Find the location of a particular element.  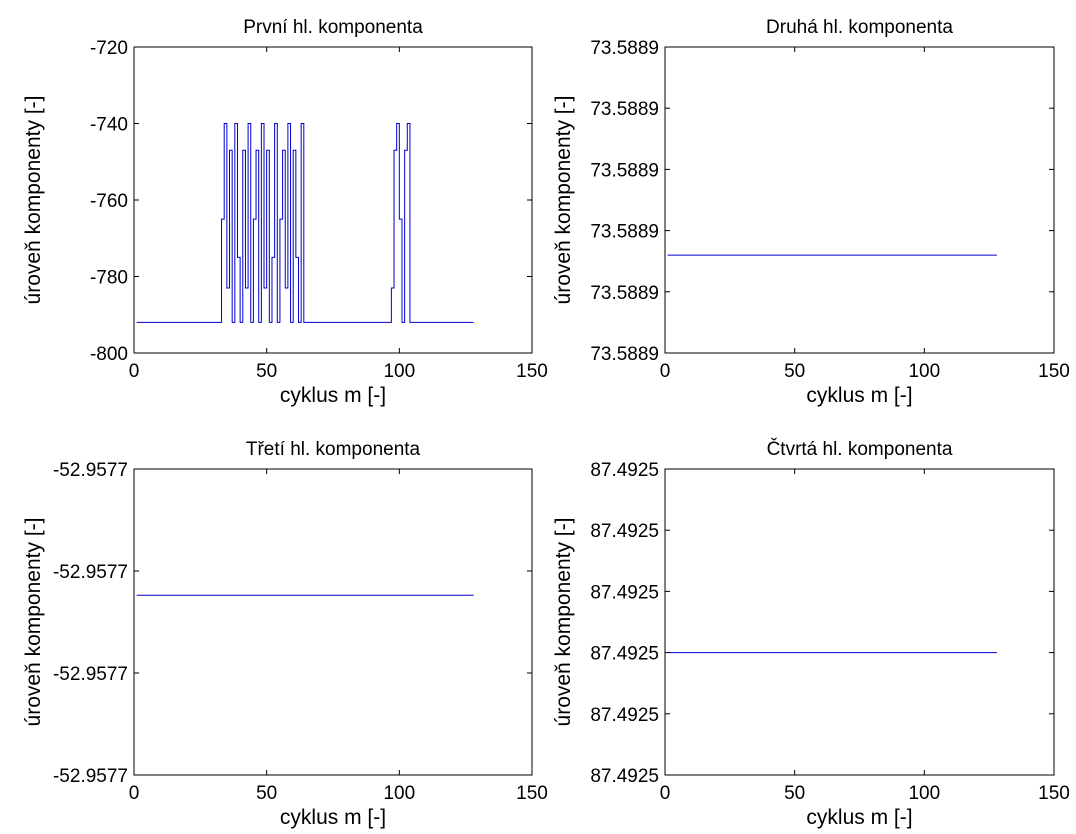

chart-title: Čtvrtá hl. komponenta is located at coordinates (860, 449).